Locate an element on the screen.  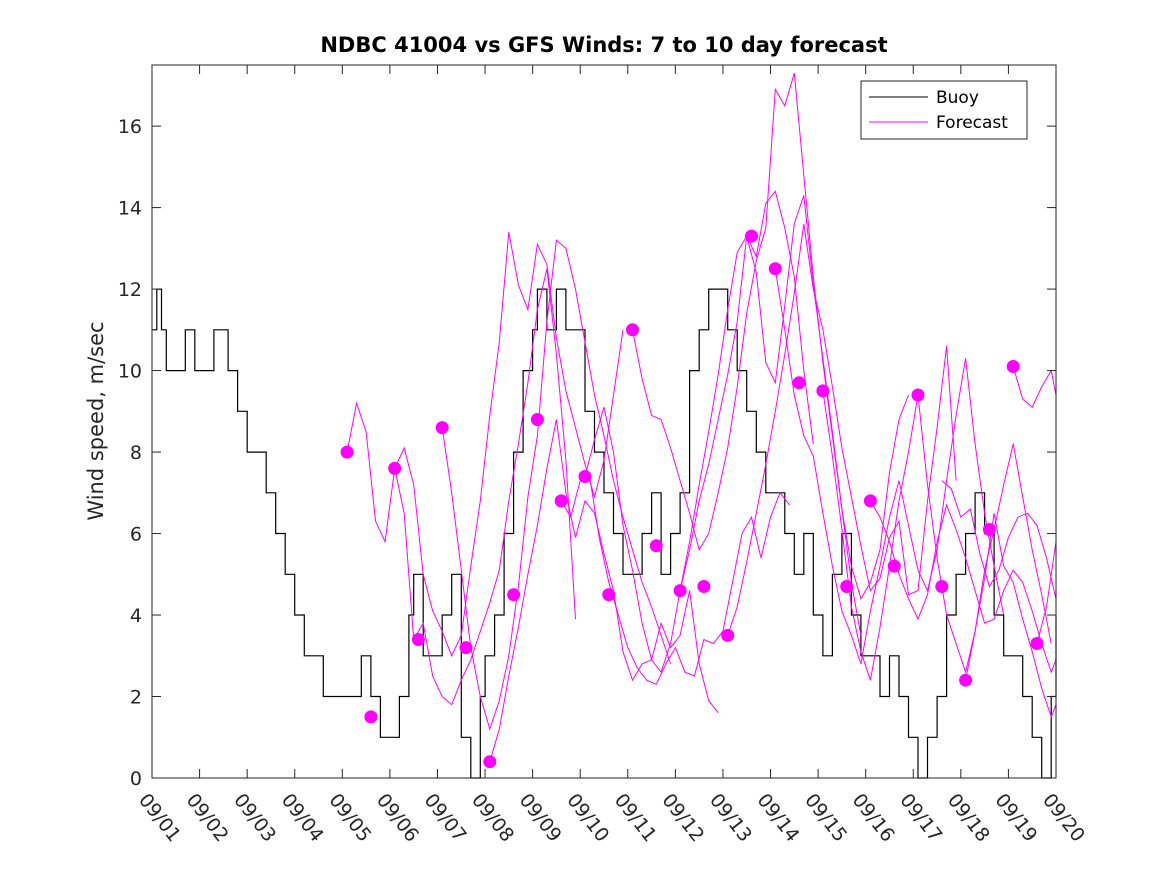
x-tick-label: 09/02 is located at coordinates (207, 818).